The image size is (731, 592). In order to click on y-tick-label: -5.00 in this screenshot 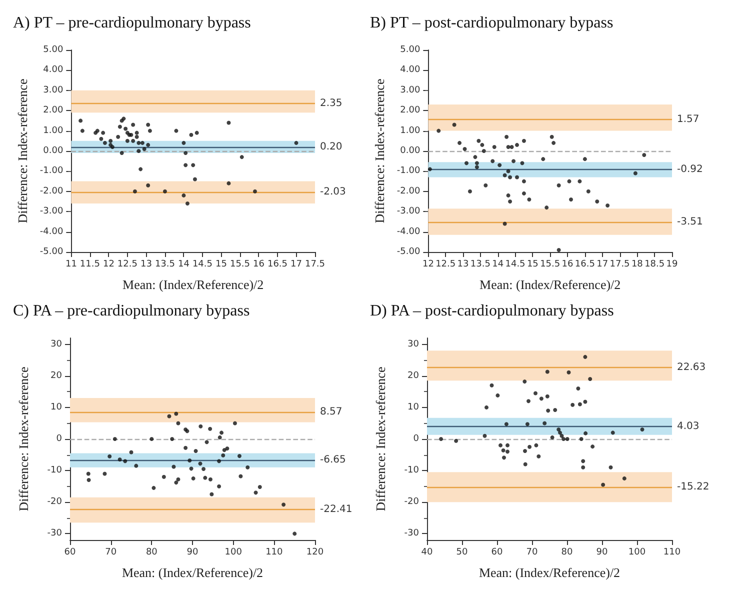, I will do `click(408, 252)`.